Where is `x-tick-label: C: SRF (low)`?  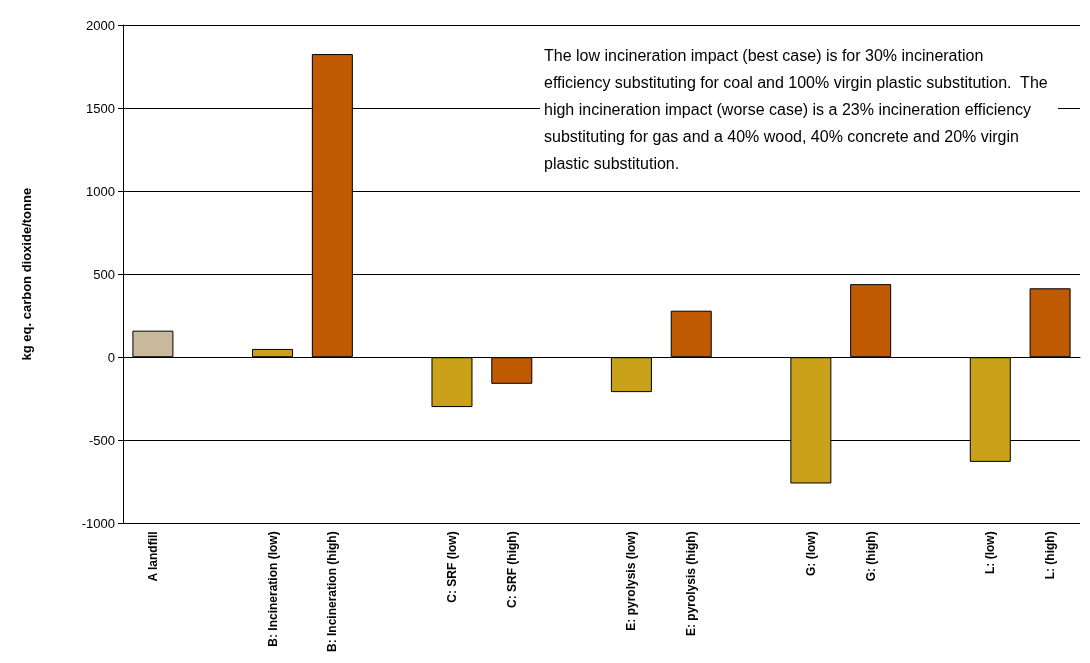
x-tick-label: C: SRF (low) is located at coordinates (451, 567).